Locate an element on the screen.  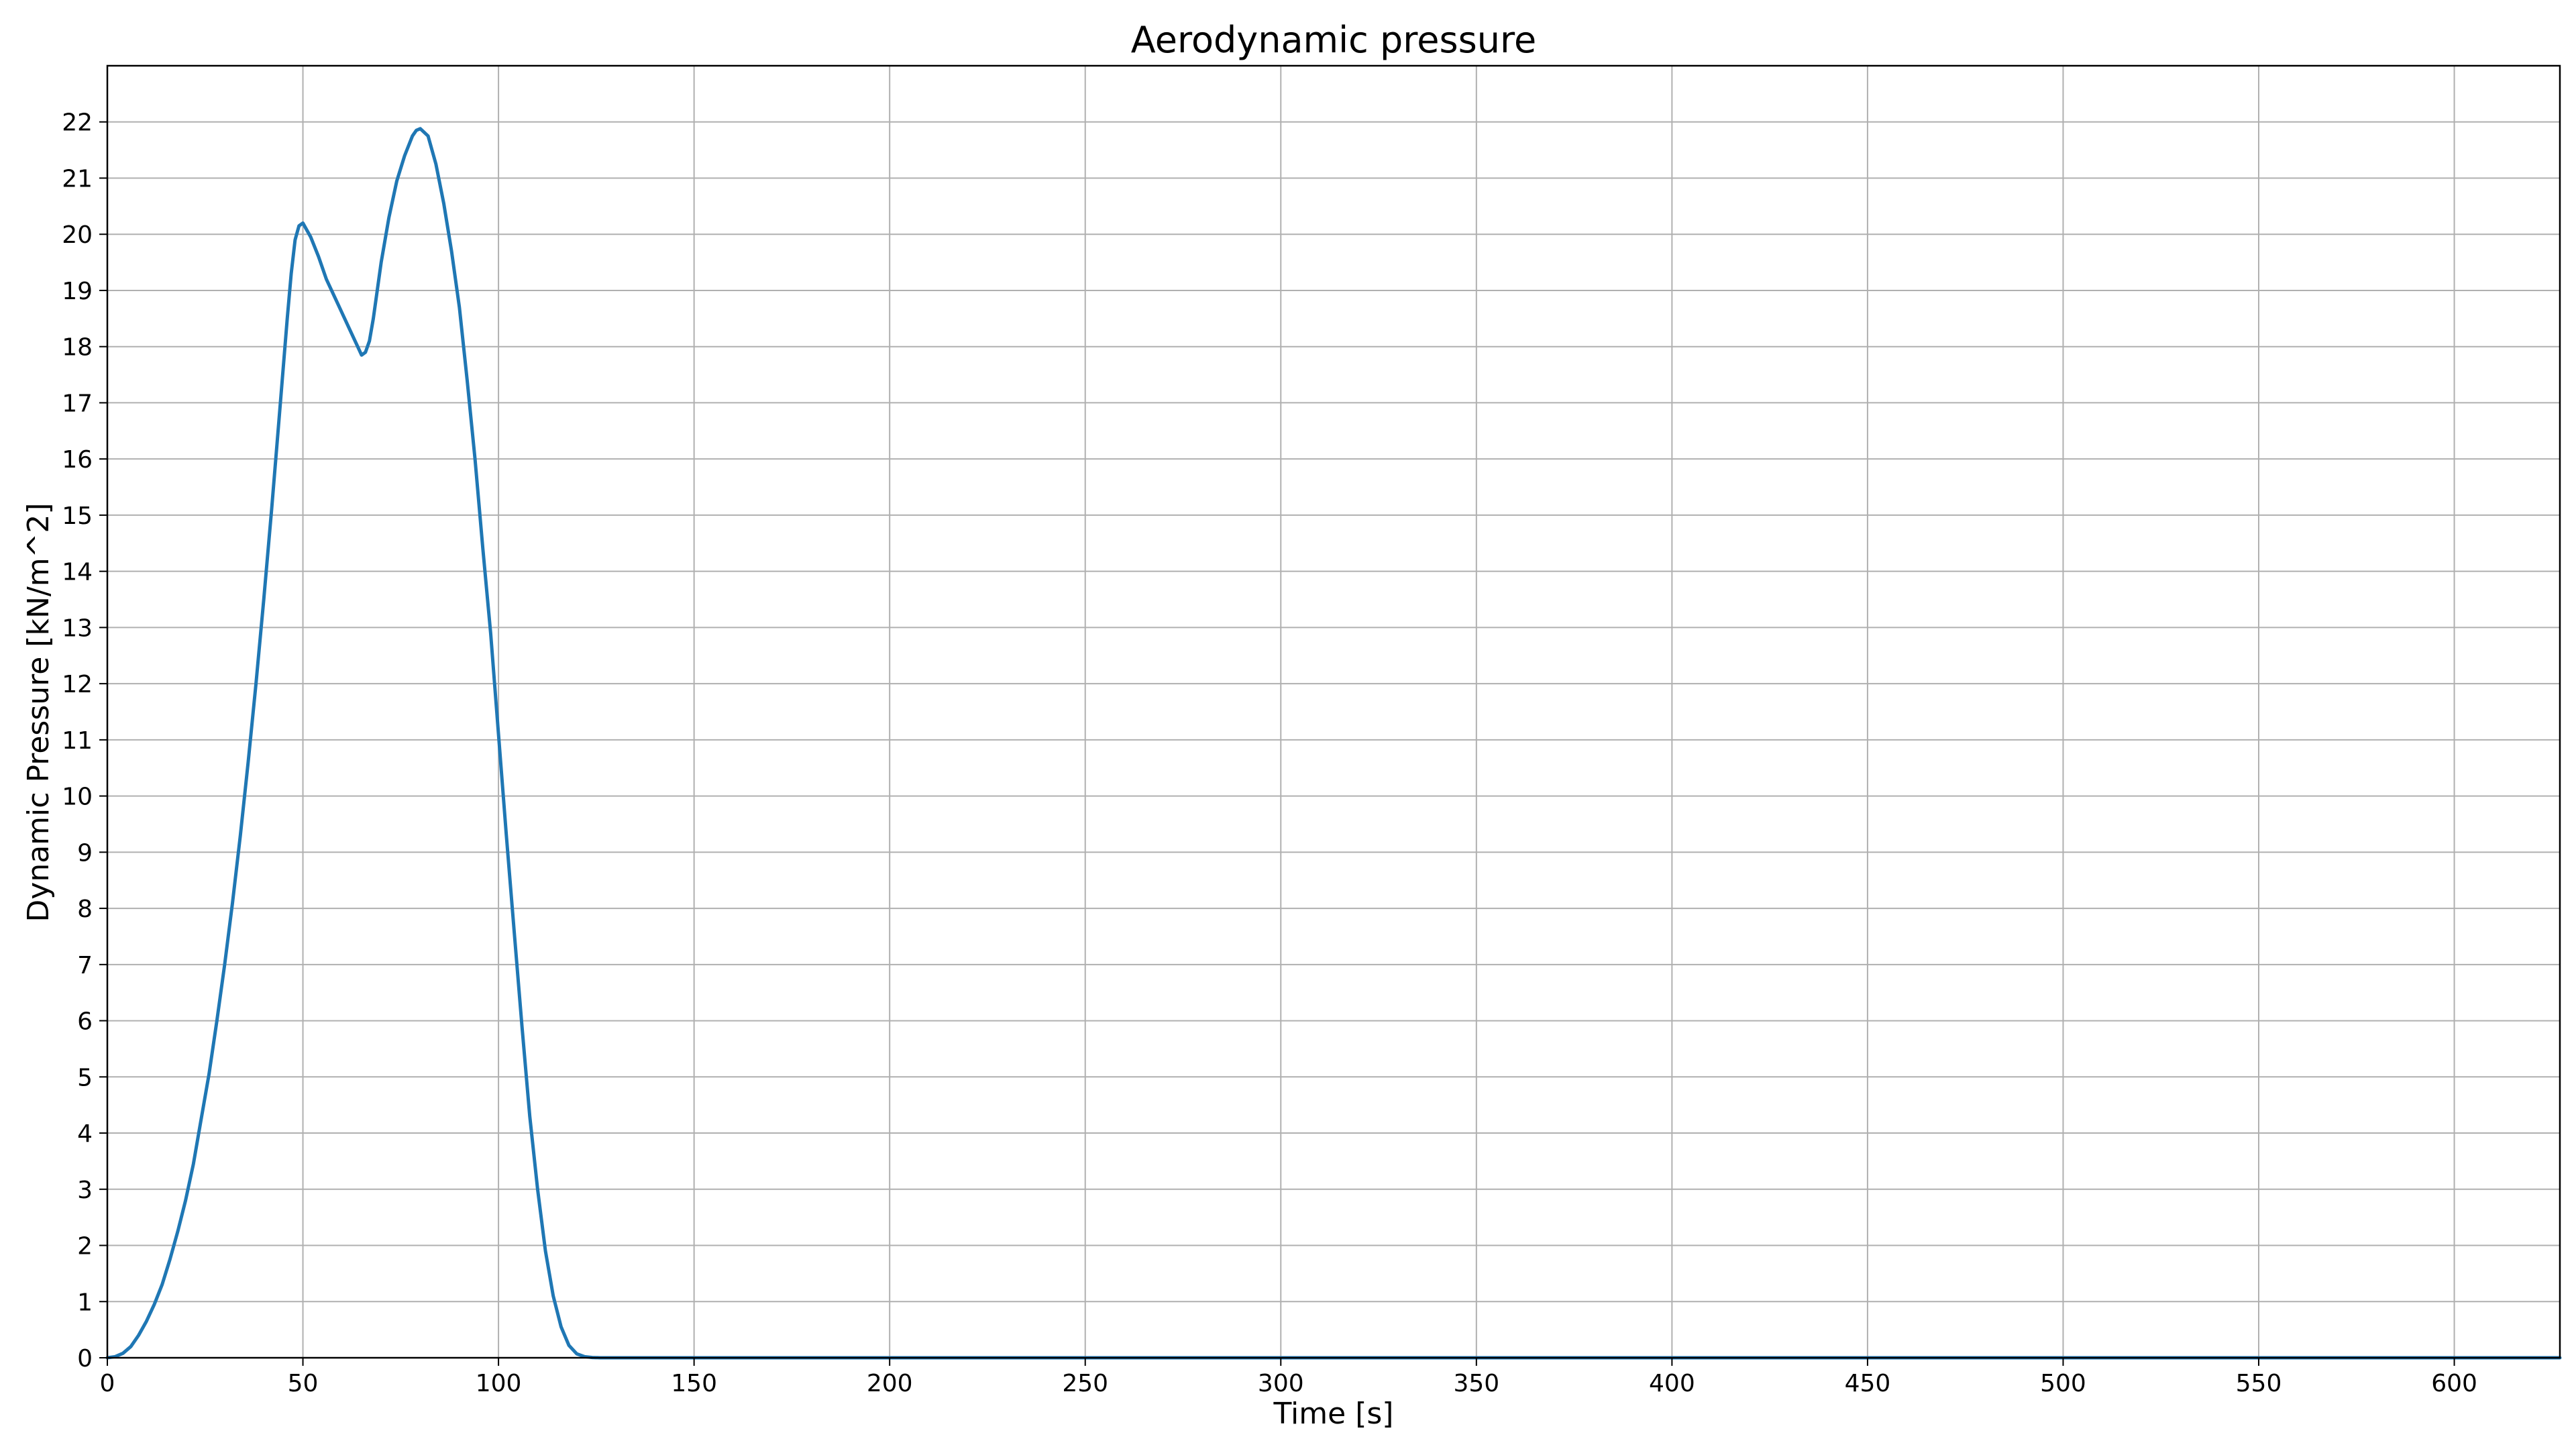
y-tick-label-4: 4 is located at coordinates (85, 1134).